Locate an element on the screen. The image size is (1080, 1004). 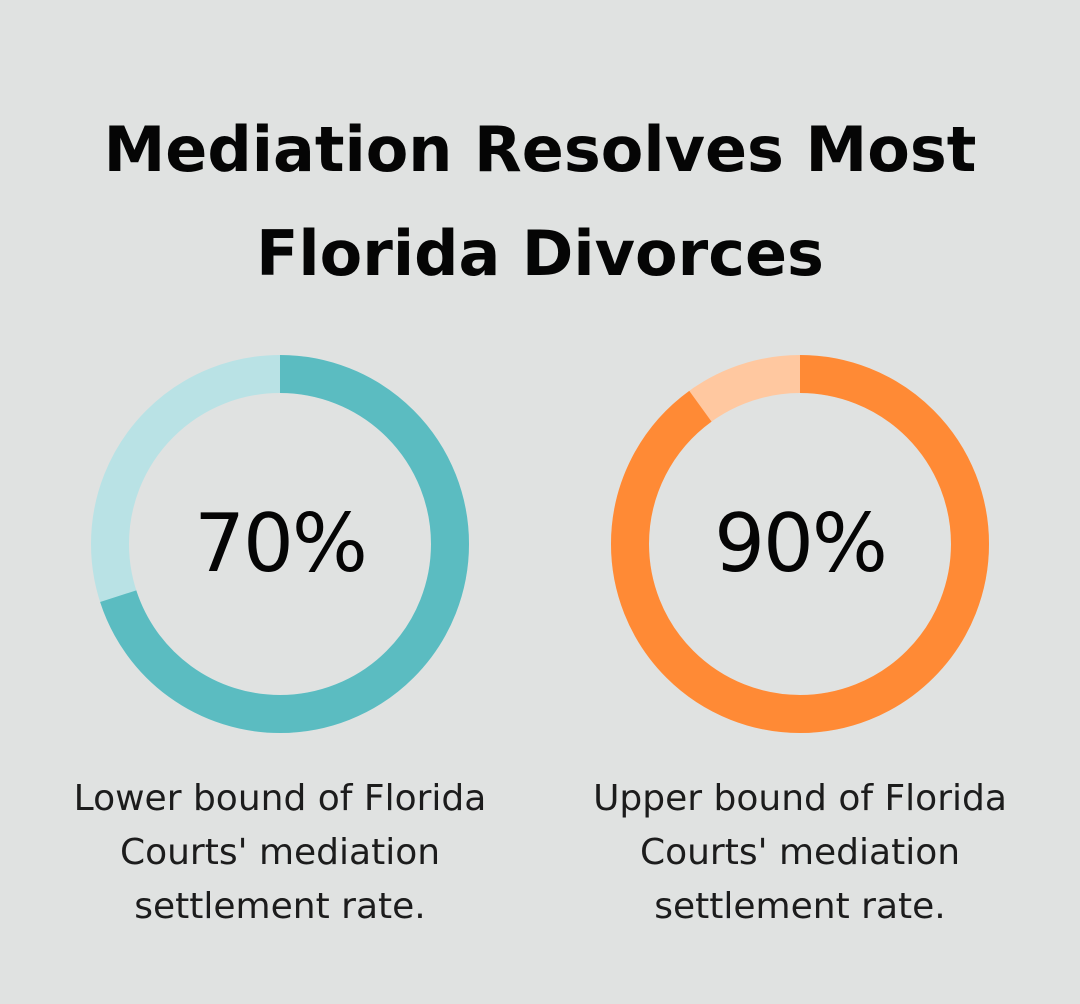
donut-fill-lower-bound is located at coordinates (280, 544).